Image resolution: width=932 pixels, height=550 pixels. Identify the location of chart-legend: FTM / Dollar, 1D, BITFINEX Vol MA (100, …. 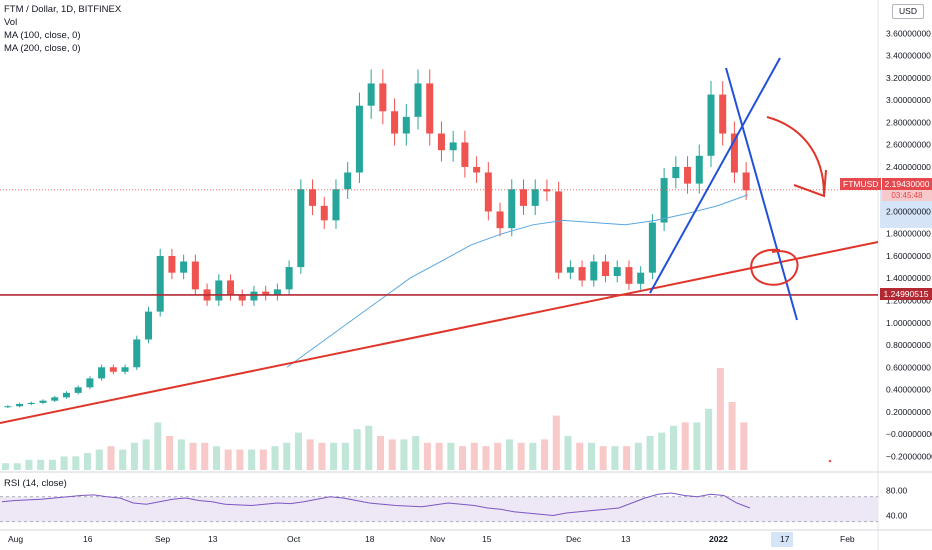
(62, 29).